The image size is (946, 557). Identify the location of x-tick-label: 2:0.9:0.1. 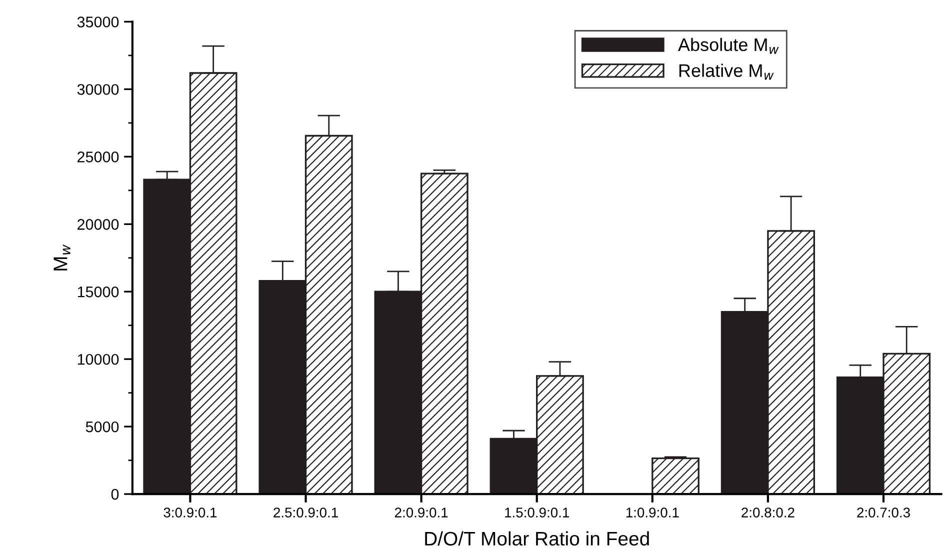
(421, 513).